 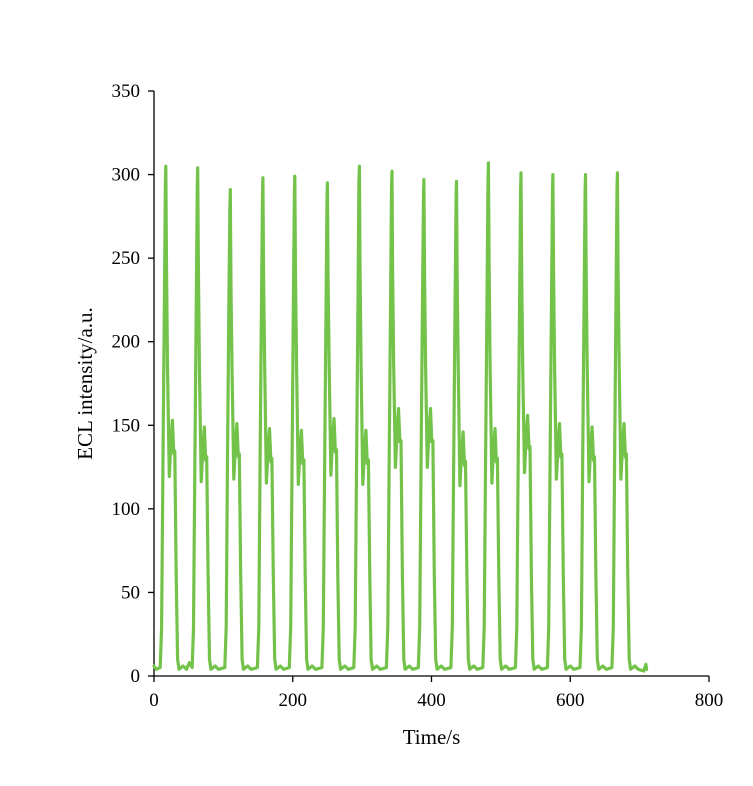 I want to click on y-tick-label: 350, so click(x=126, y=91).